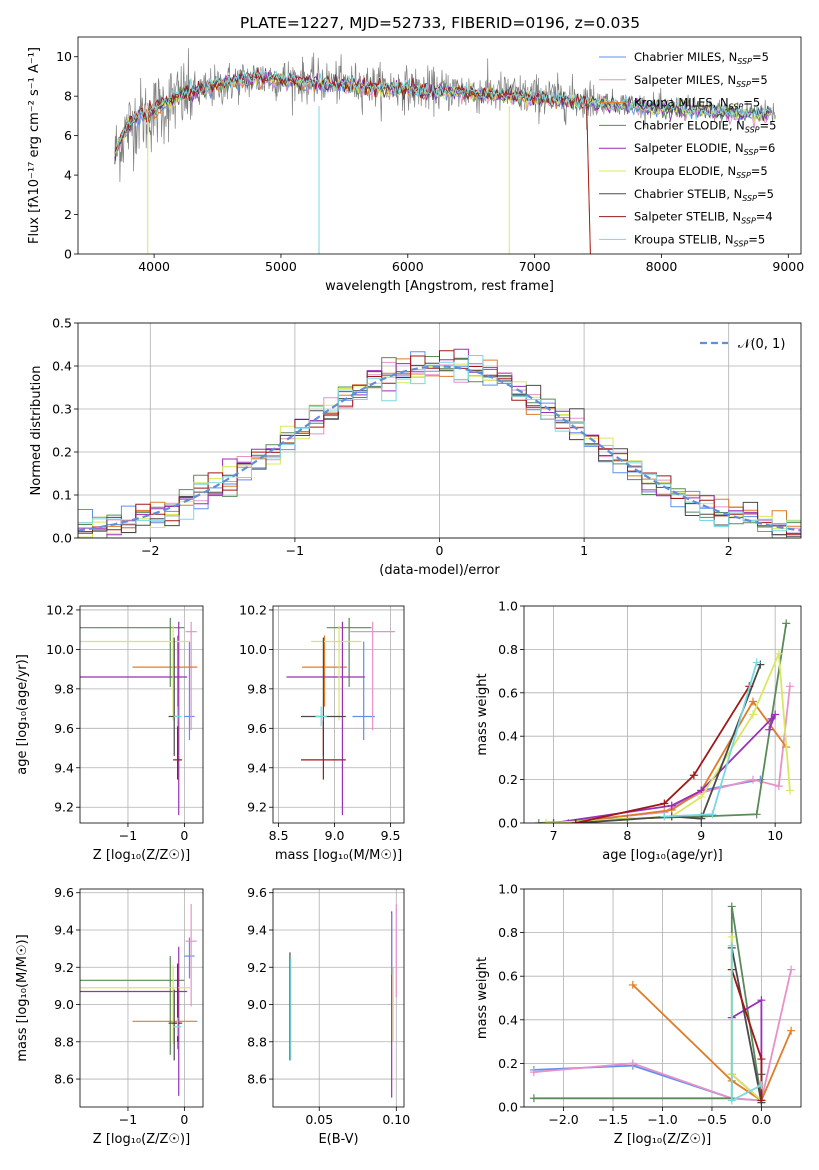 This screenshot has width=819, height=1170. I want to click on x-tick-label: 6000, so click(408, 266).